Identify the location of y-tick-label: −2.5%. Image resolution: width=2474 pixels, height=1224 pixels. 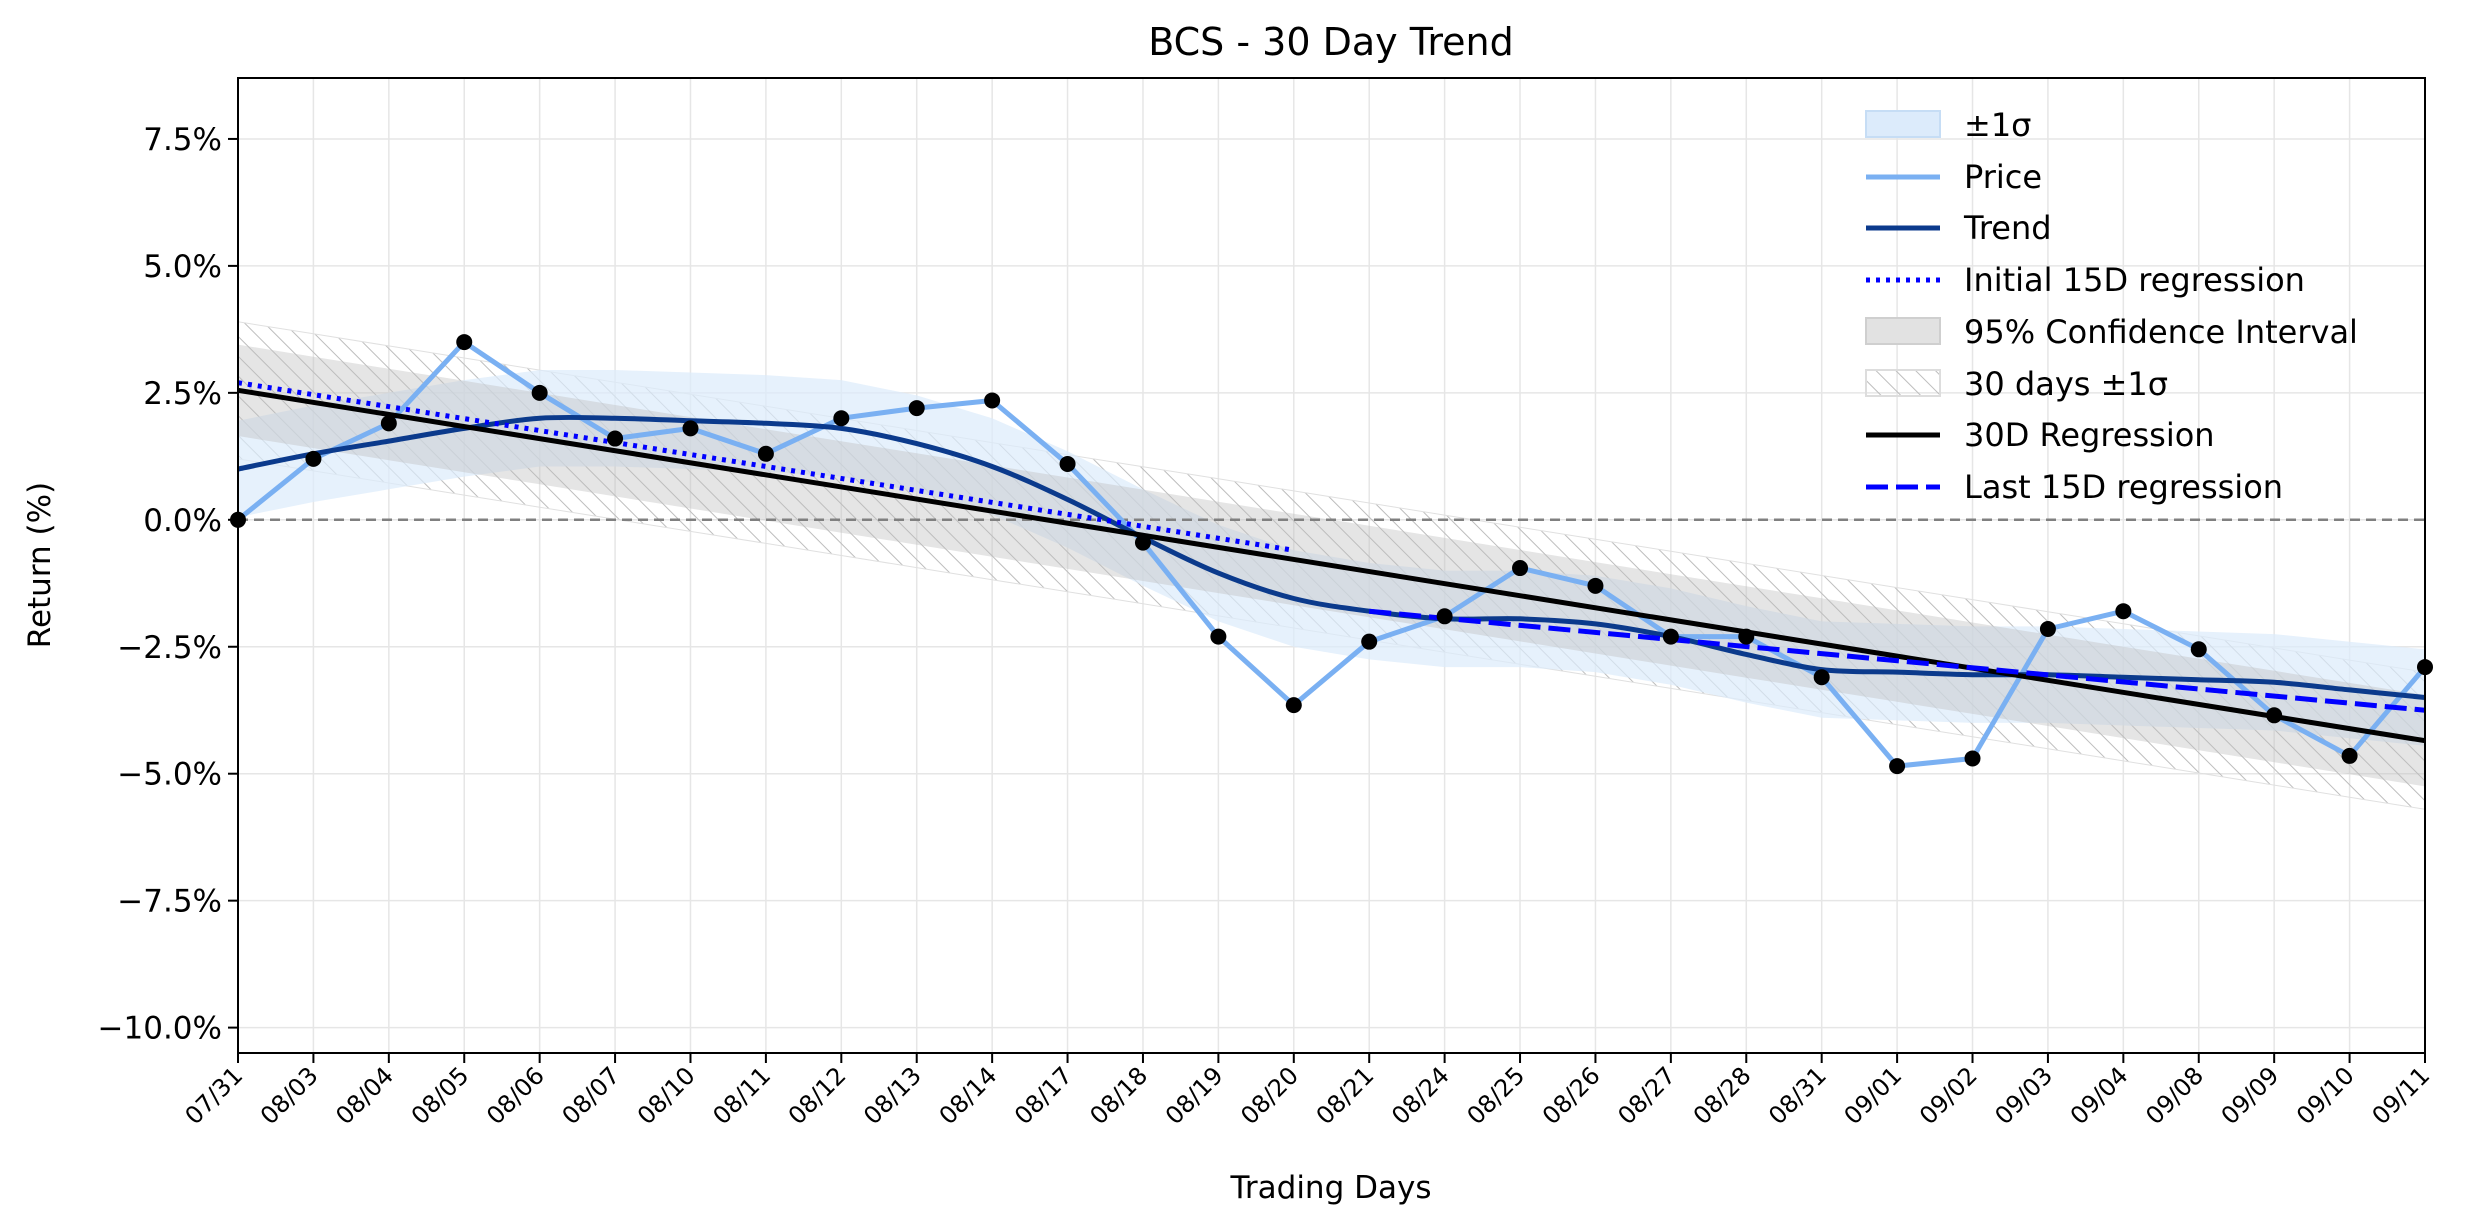
(169, 648).